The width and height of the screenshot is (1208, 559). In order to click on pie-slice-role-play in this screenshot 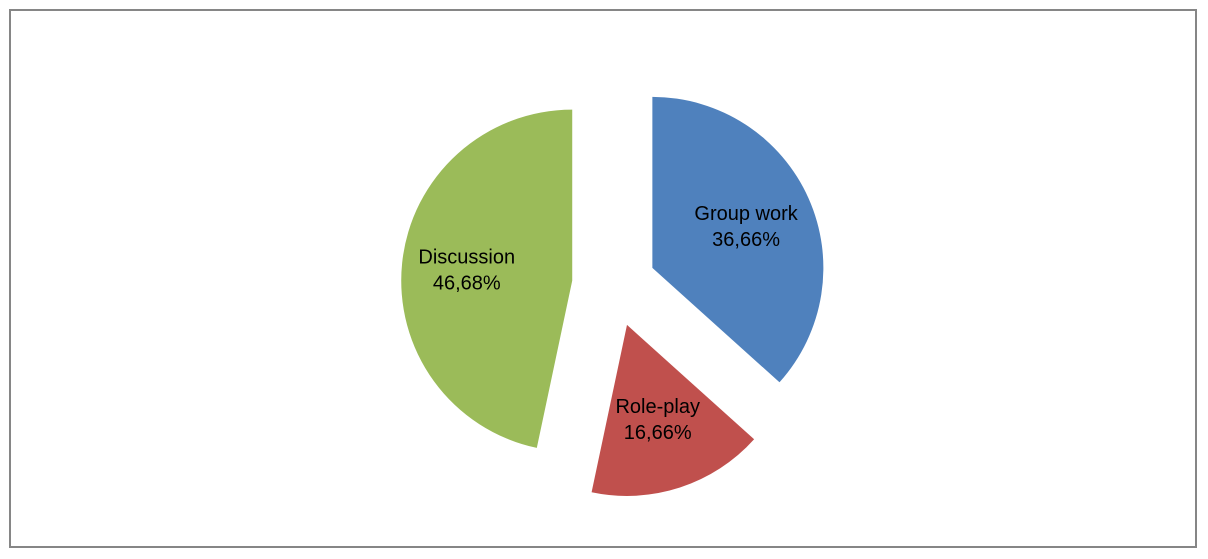, I will do `click(673, 410)`.